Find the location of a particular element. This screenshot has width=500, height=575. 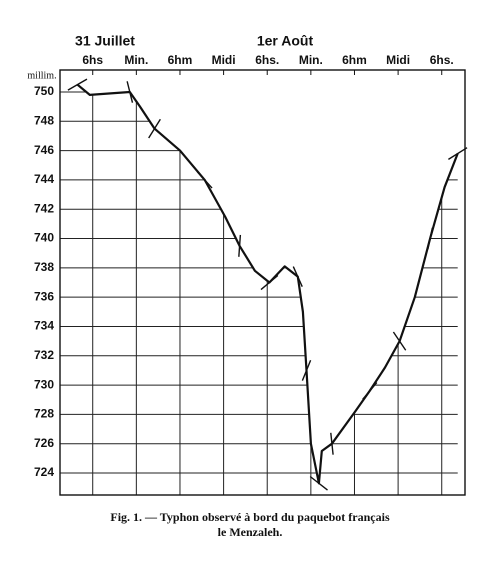

y-tick-label: 746 is located at coordinates (44, 150).